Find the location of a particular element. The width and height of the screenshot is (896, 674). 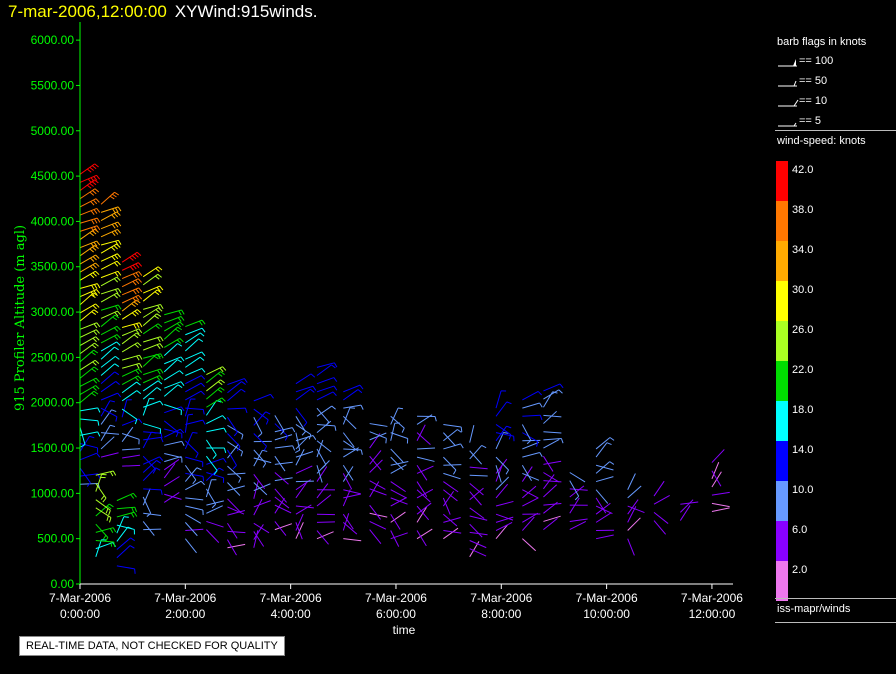

x-tick-time: 12:00:00 is located at coordinates (712, 614).